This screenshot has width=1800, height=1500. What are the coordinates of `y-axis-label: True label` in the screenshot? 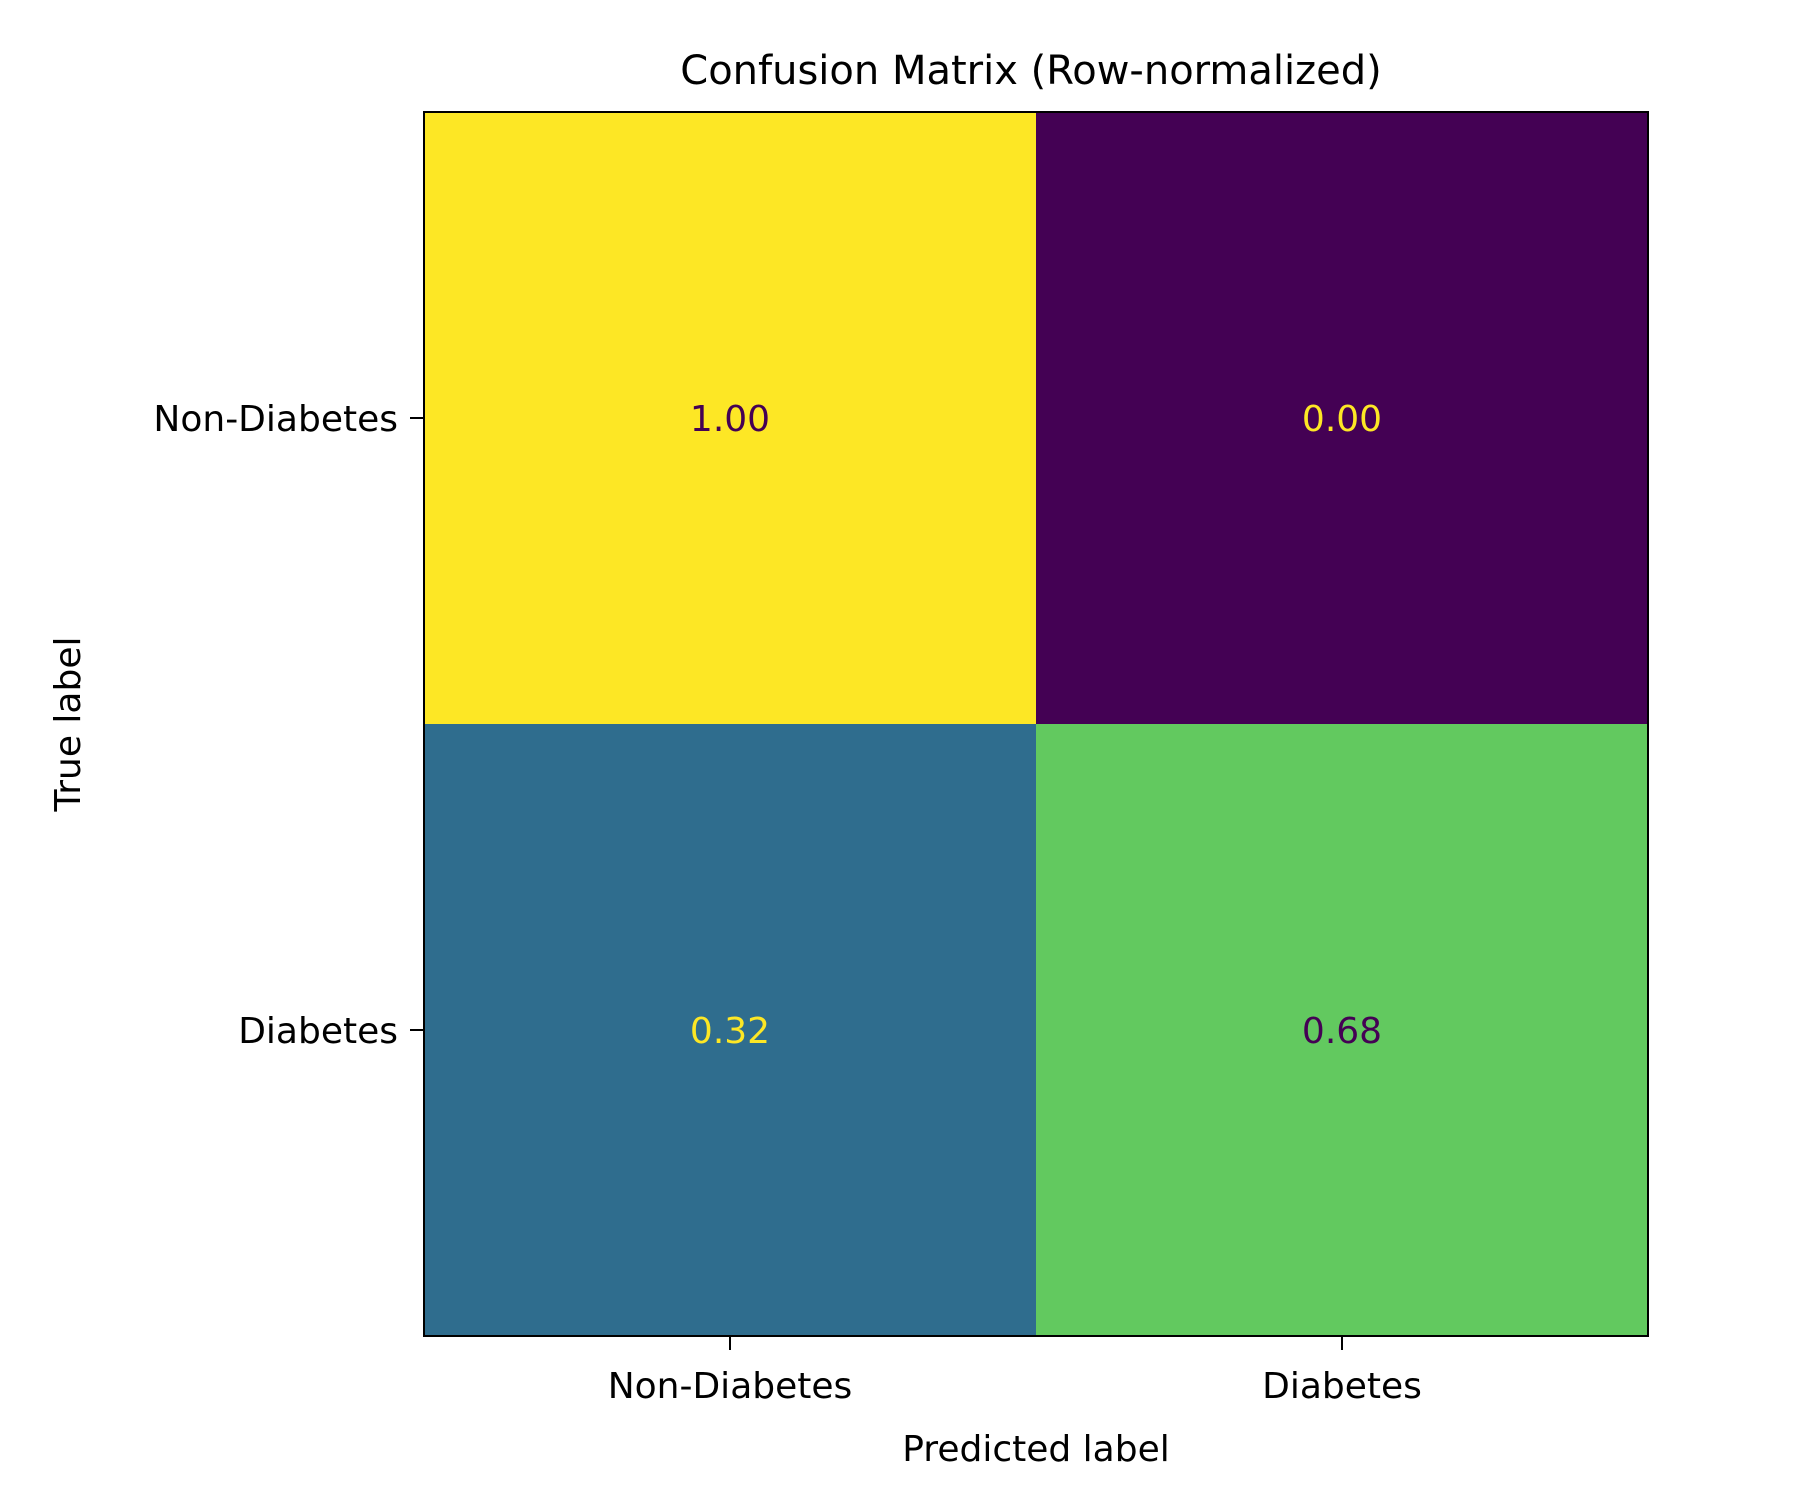 It's located at (68, 725).